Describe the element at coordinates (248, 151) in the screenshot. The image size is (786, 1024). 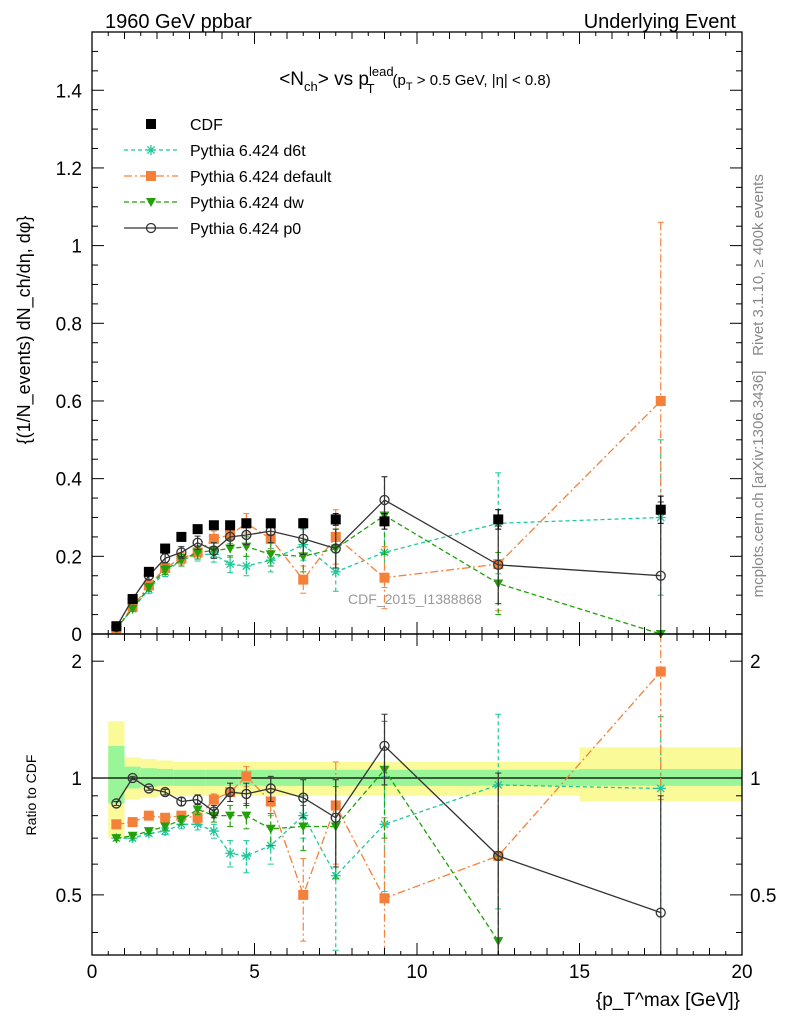
I see `legend-label: Pythia 6.424 d6t` at that location.